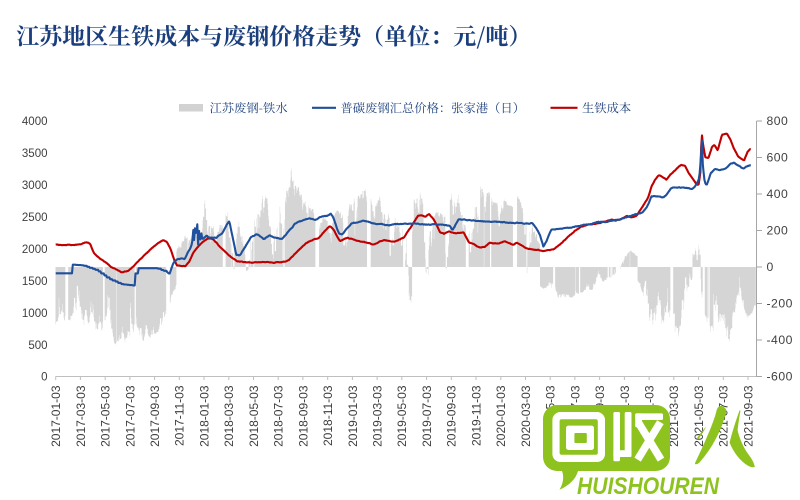 This screenshot has height=500, width=800. Describe the element at coordinates (35, 282) in the screenshot. I see `svg-text: 1500` at that location.